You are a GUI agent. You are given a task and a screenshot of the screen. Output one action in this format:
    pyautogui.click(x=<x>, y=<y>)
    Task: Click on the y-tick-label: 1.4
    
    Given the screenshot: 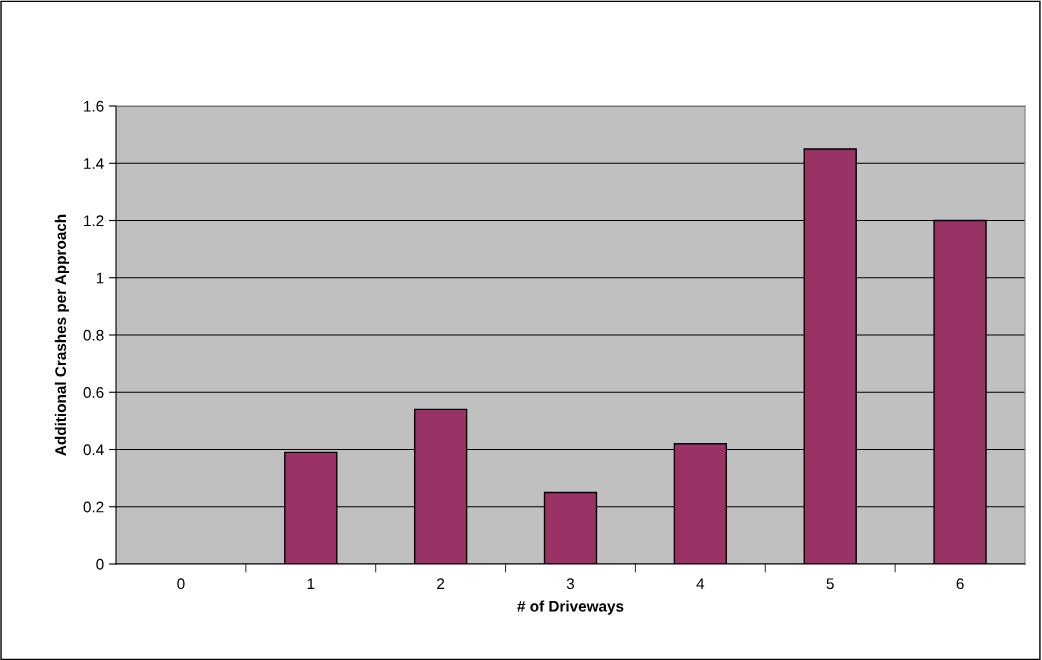 What is the action you would take?
    pyautogui.click(x=94, y=163)
    